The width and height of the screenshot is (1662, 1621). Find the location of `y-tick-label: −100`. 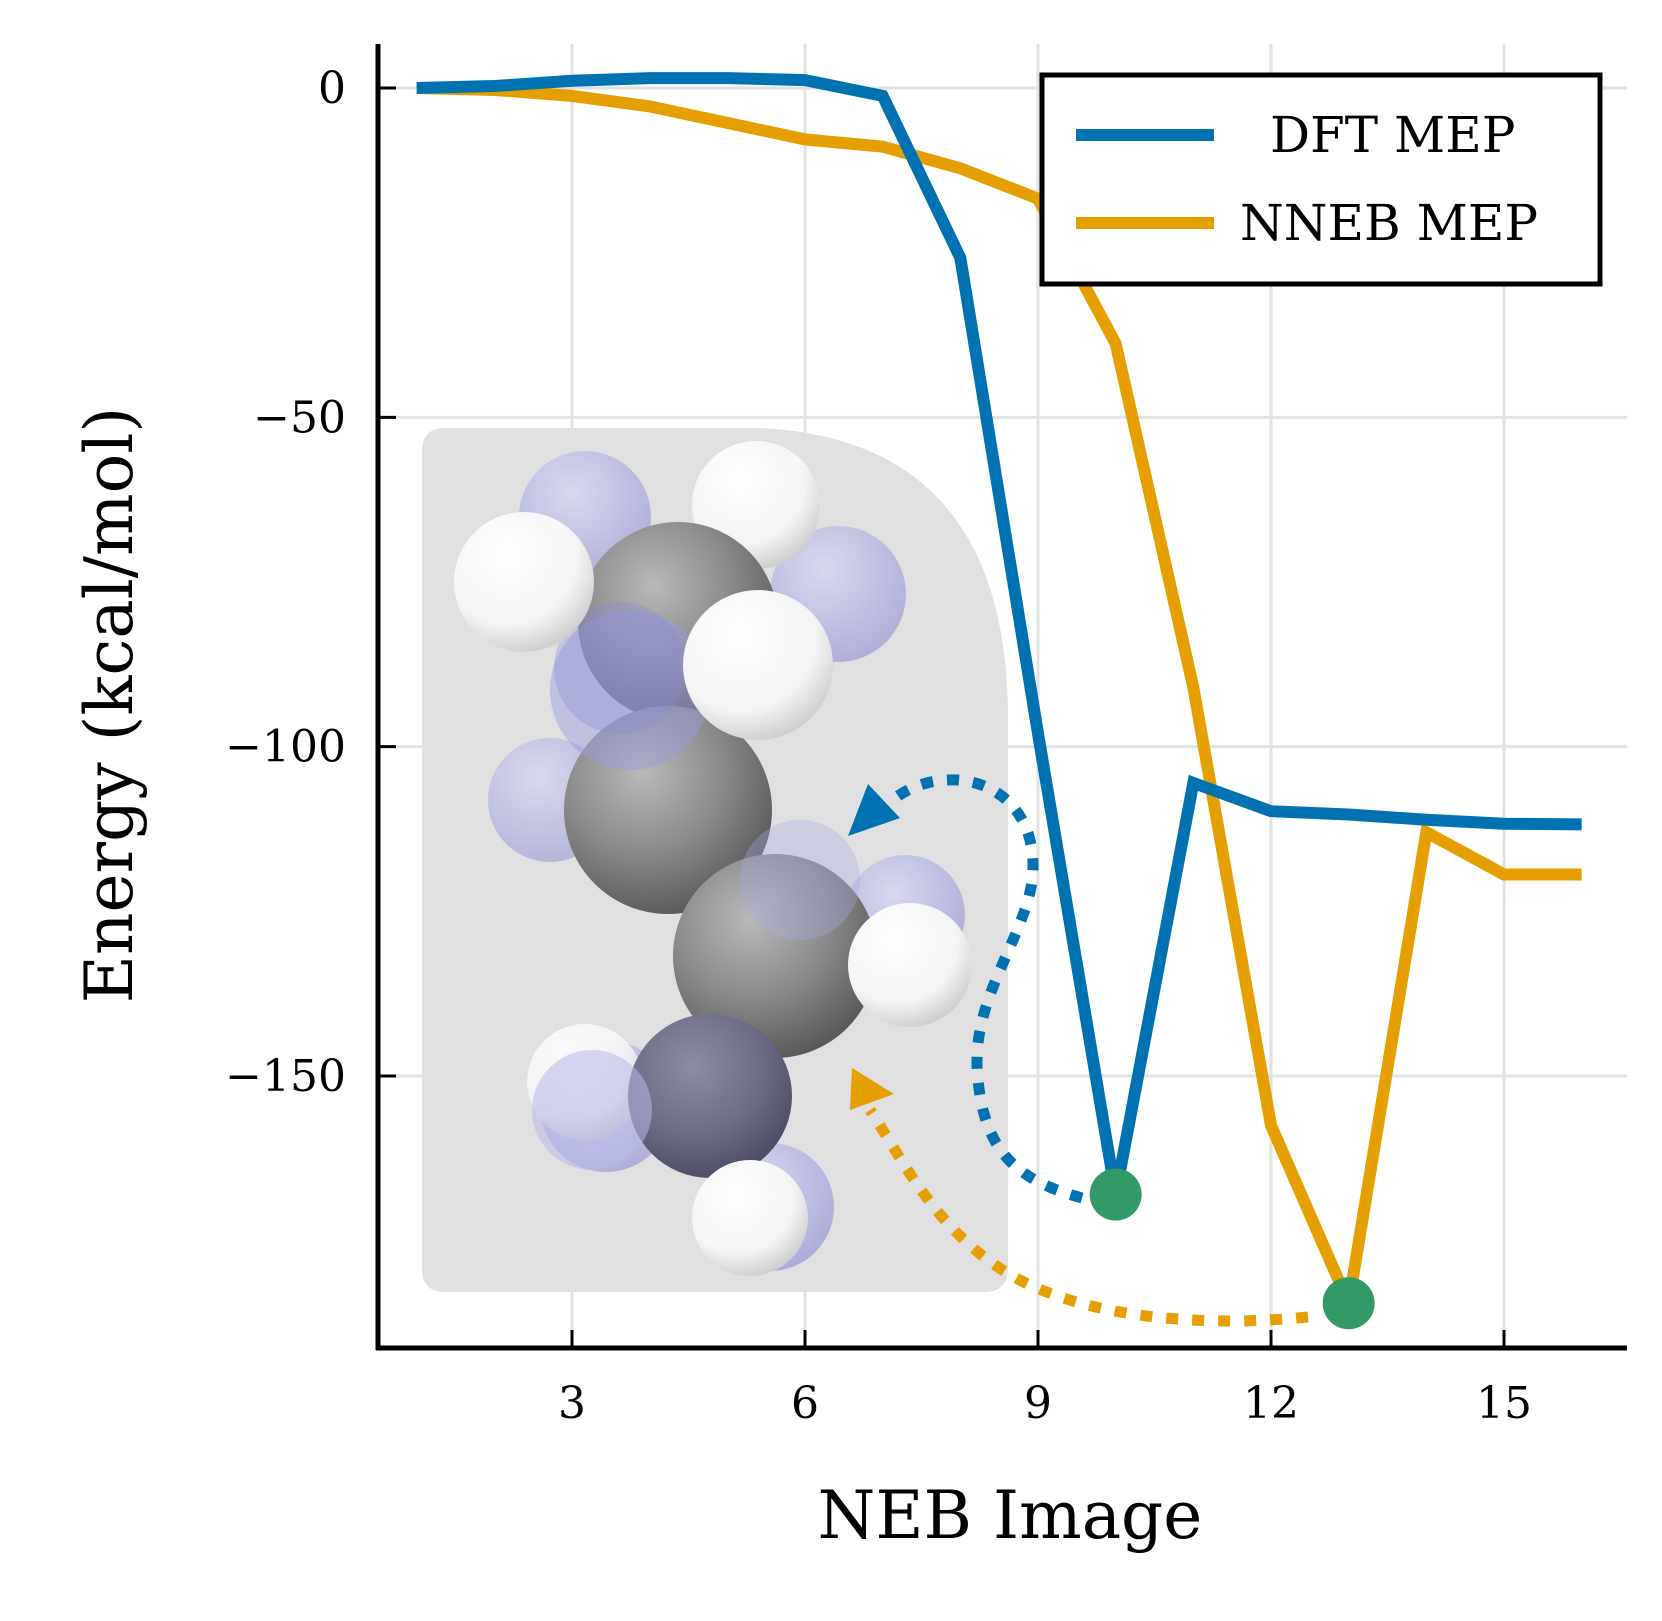

y-tick-label: −100 is located at coordinates (285, 747).